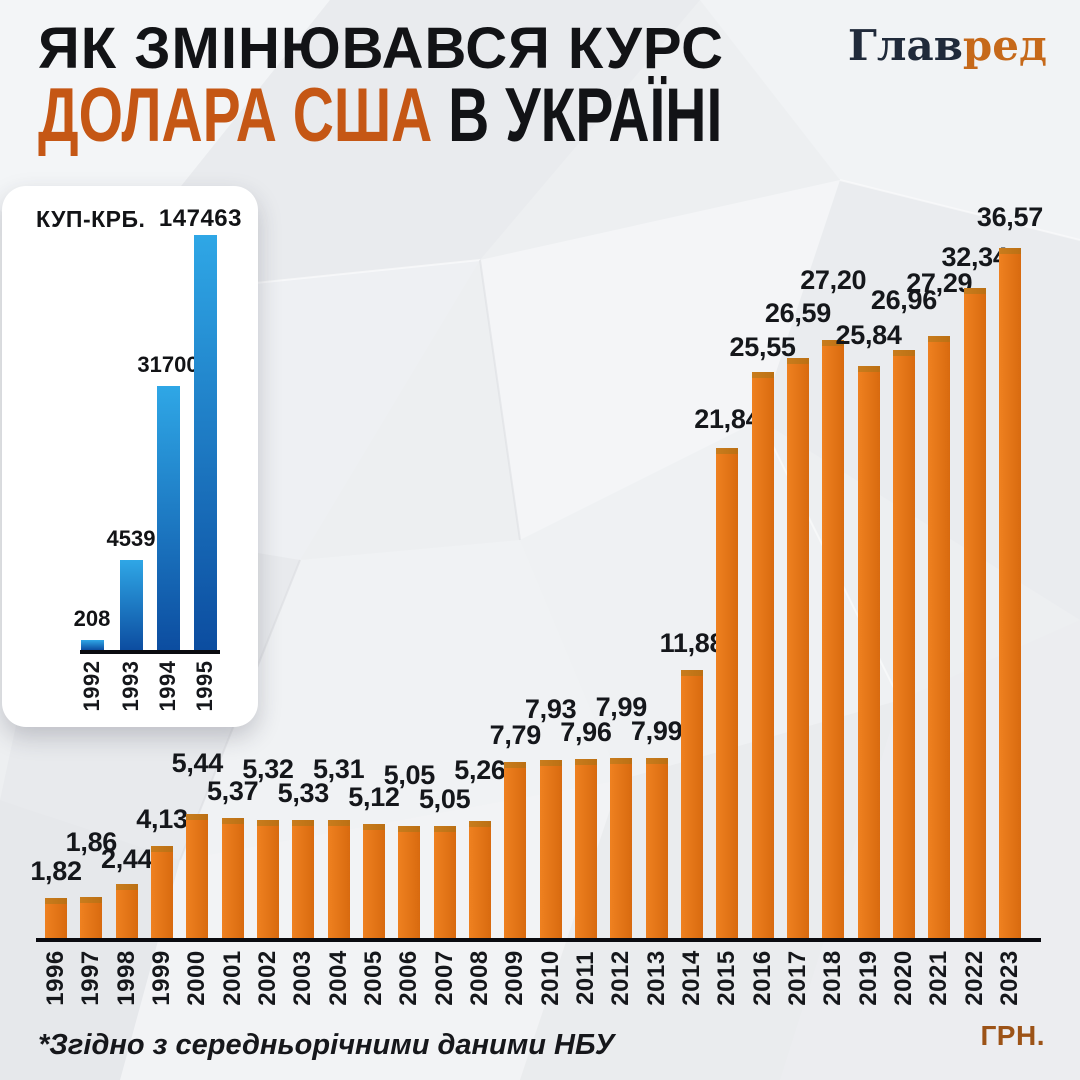 This screenshot has height=1080, width=1080. Describe the element at coordinates (903, 300) in the screenshot. I see `bar-value-label: 26,96` at that location.